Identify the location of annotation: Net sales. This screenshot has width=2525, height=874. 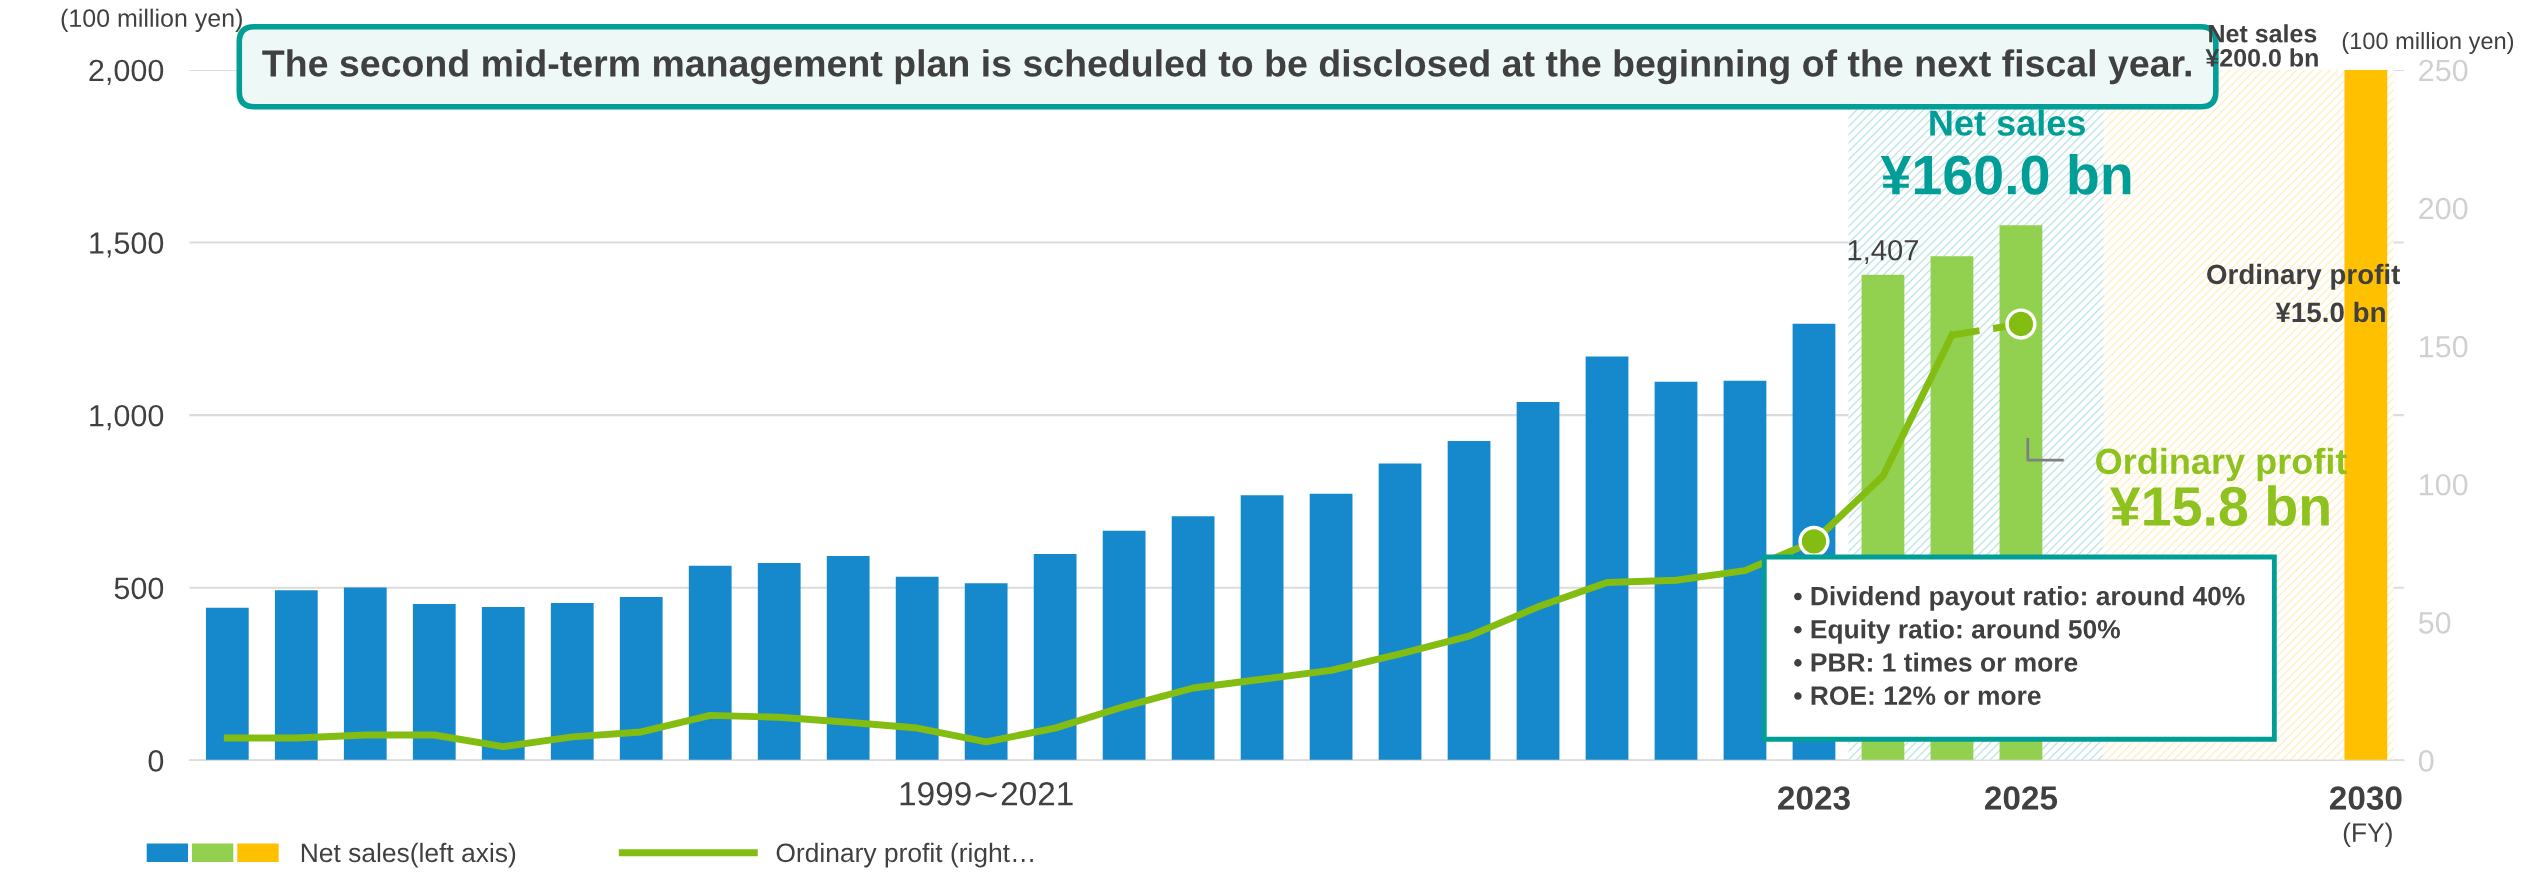
(2007, 122).